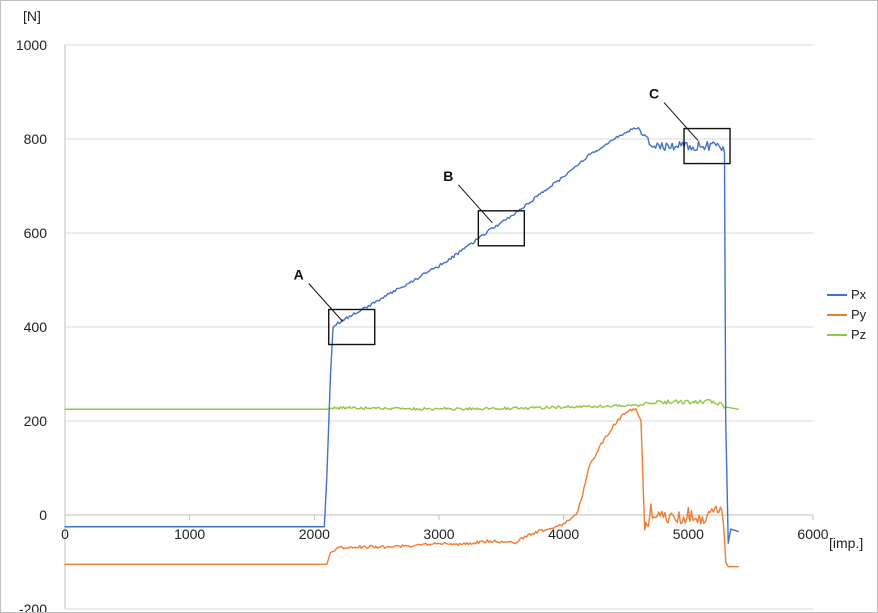  I want to click on annotation-label-b: B, so click(448, 176).